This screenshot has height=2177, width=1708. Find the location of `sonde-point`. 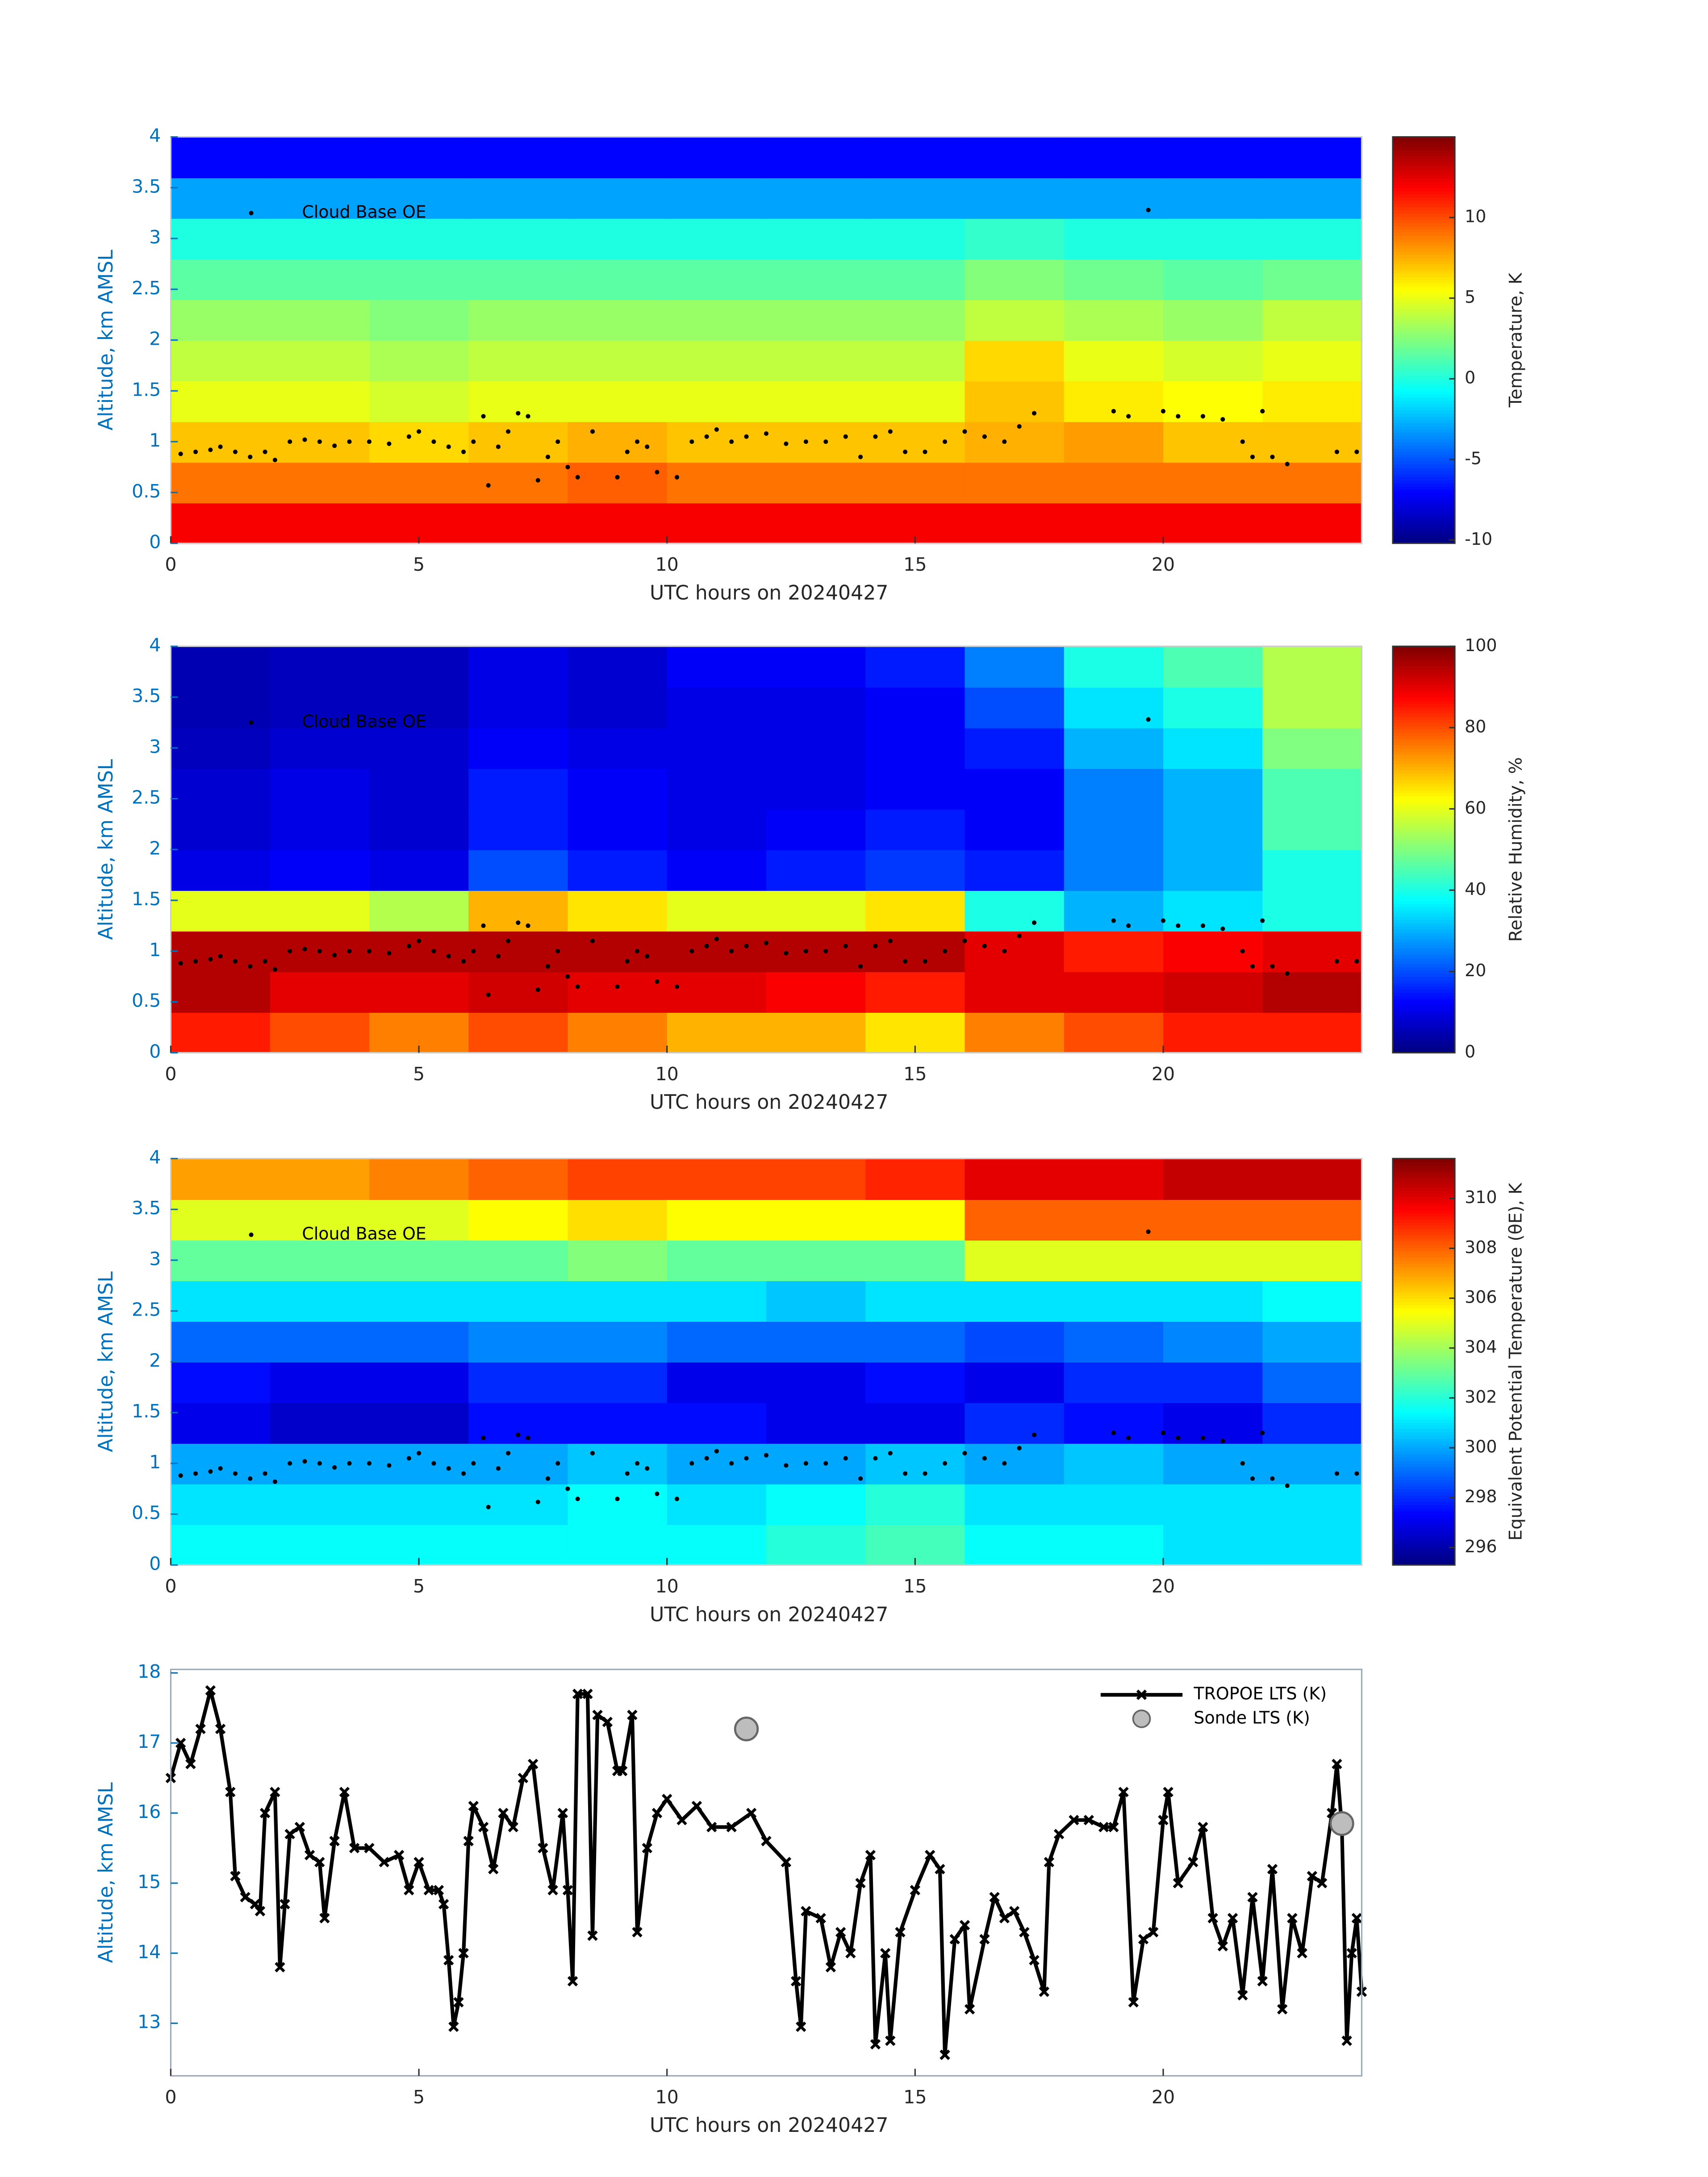

sonde-point is located at coordinates (746, 1729).